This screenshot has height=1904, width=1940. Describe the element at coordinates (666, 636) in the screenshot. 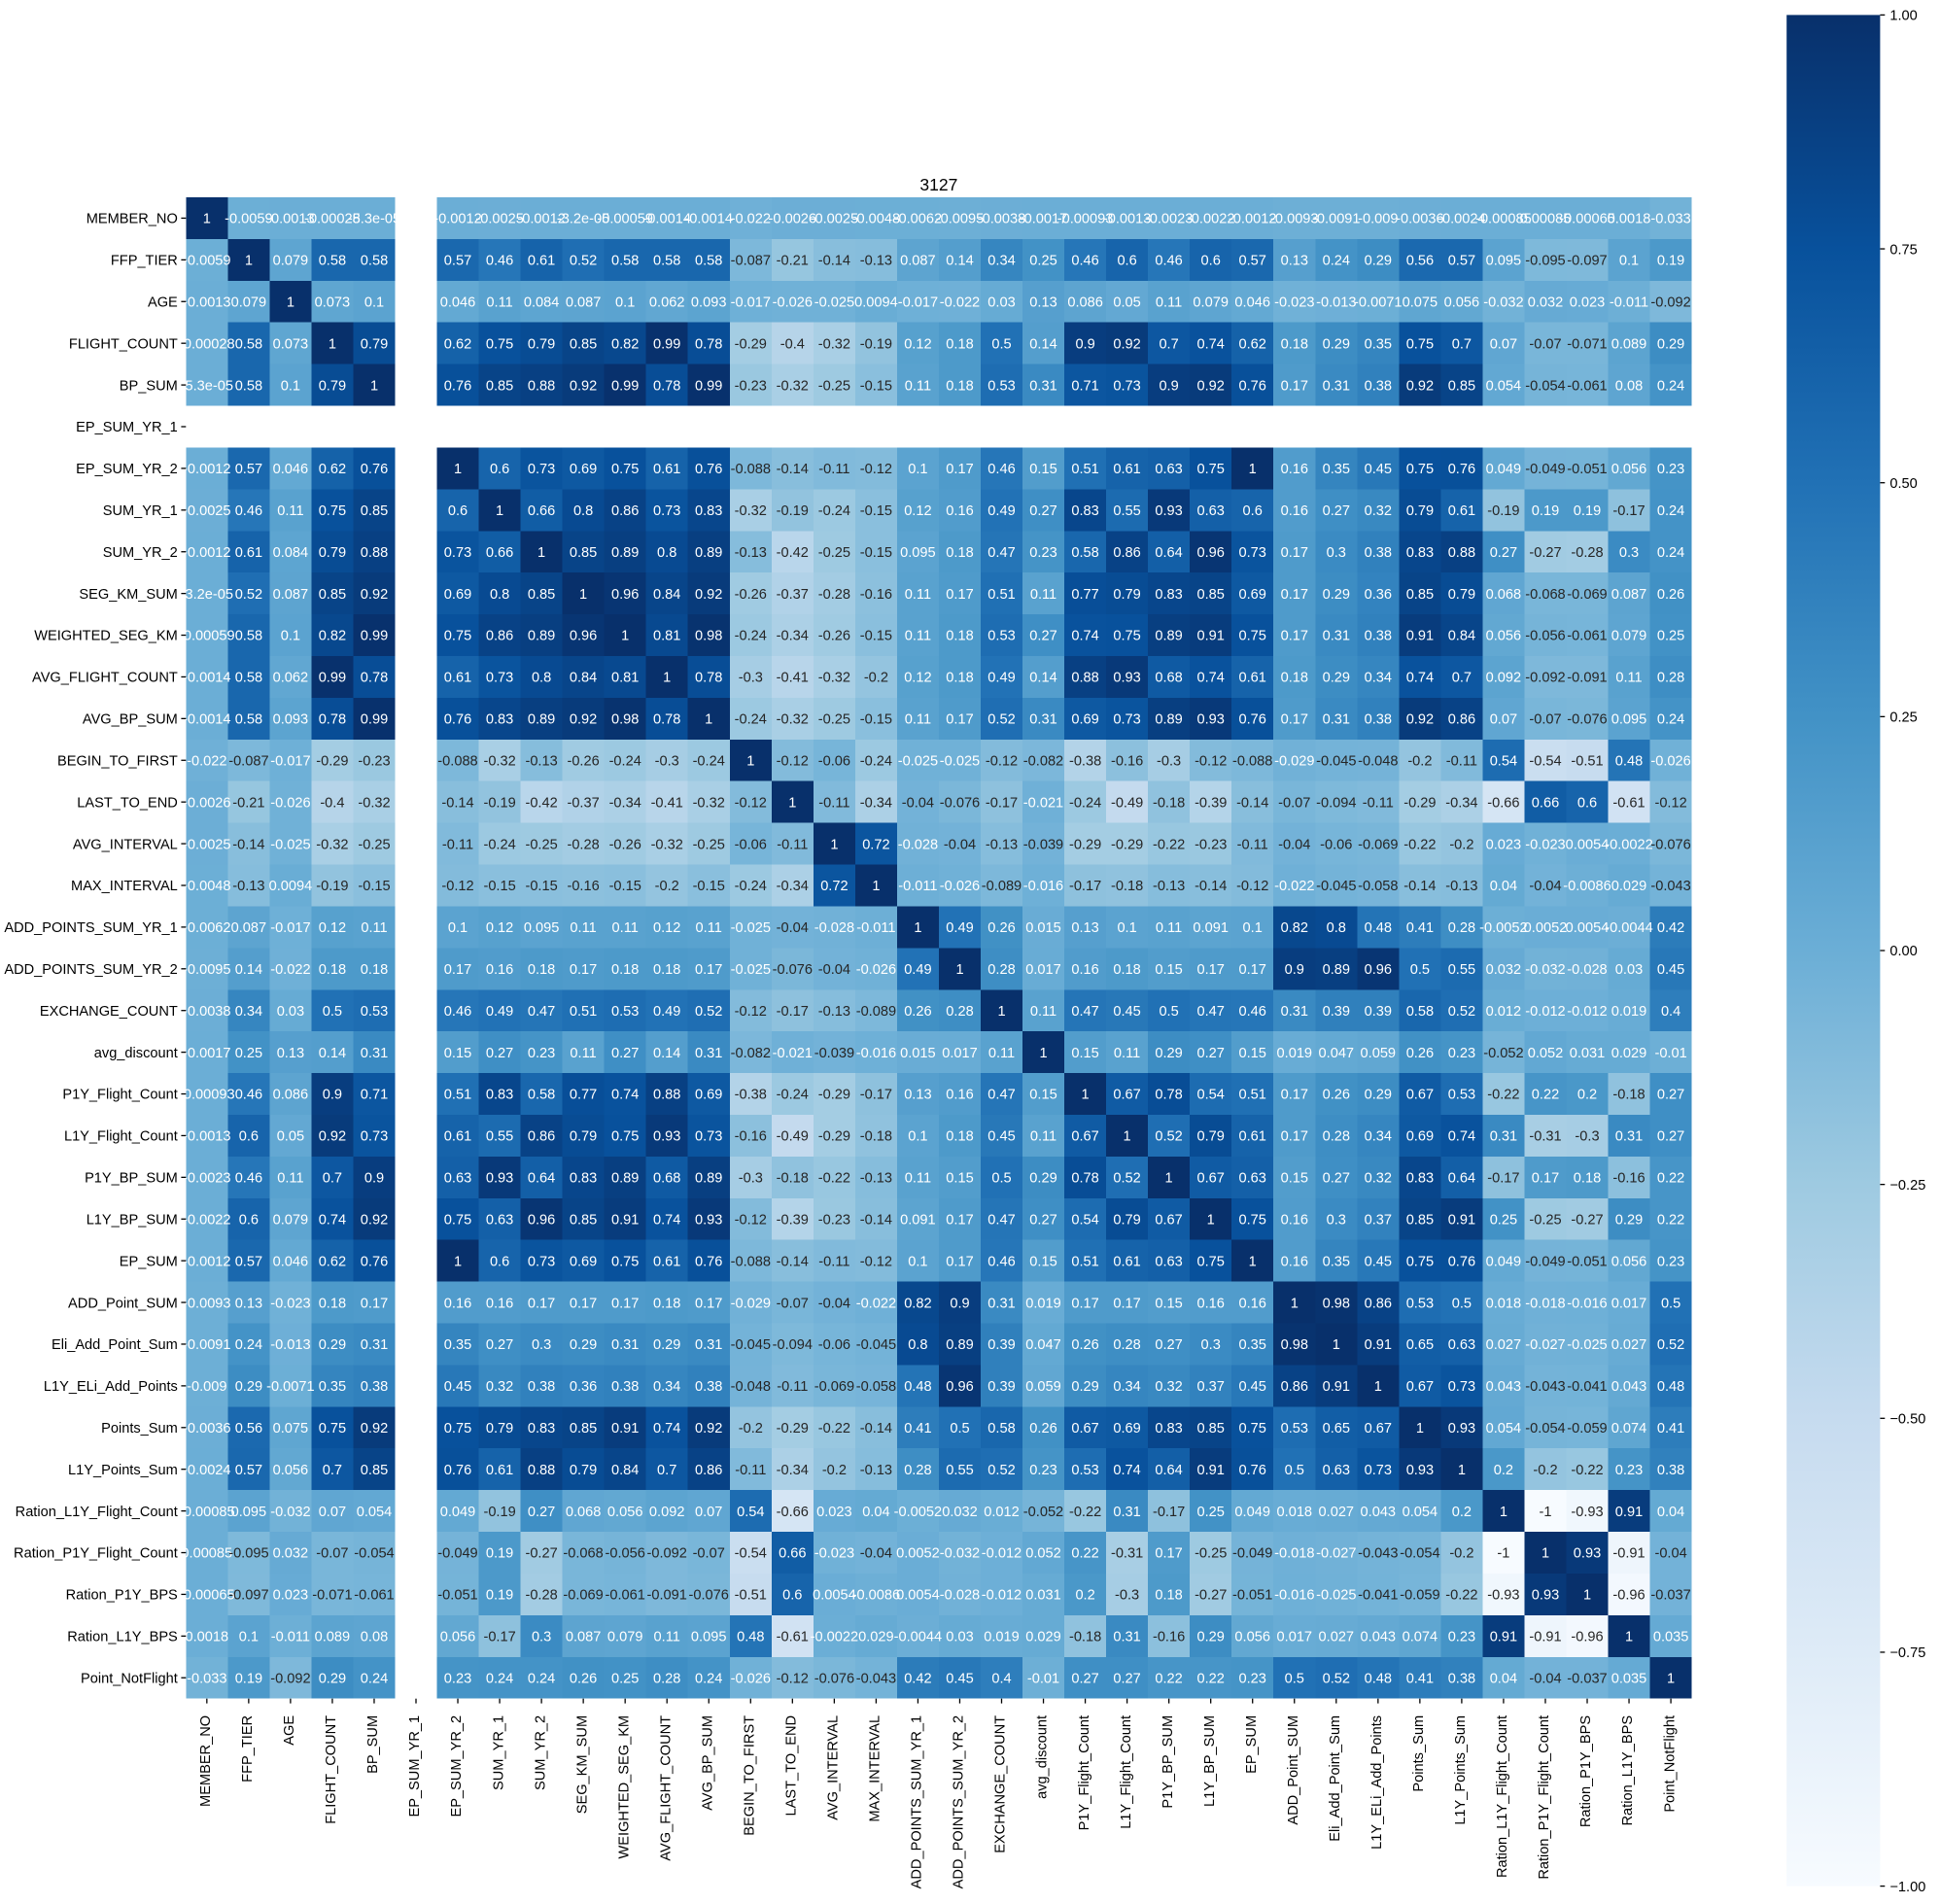

I see `svg-text: 0.81` at that location.